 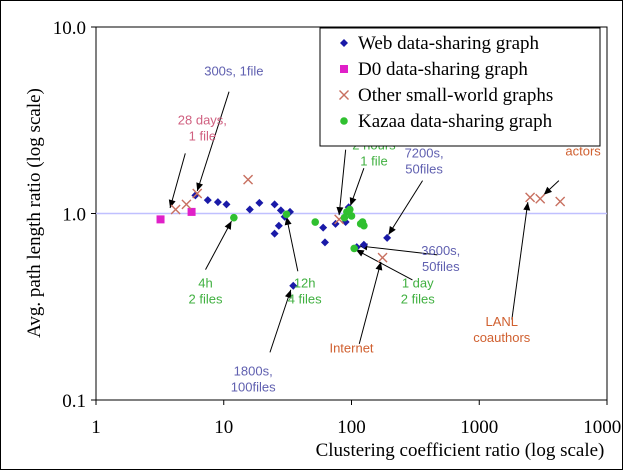 I want to click on x-tick-label: 10, so click(x=223, y=427).